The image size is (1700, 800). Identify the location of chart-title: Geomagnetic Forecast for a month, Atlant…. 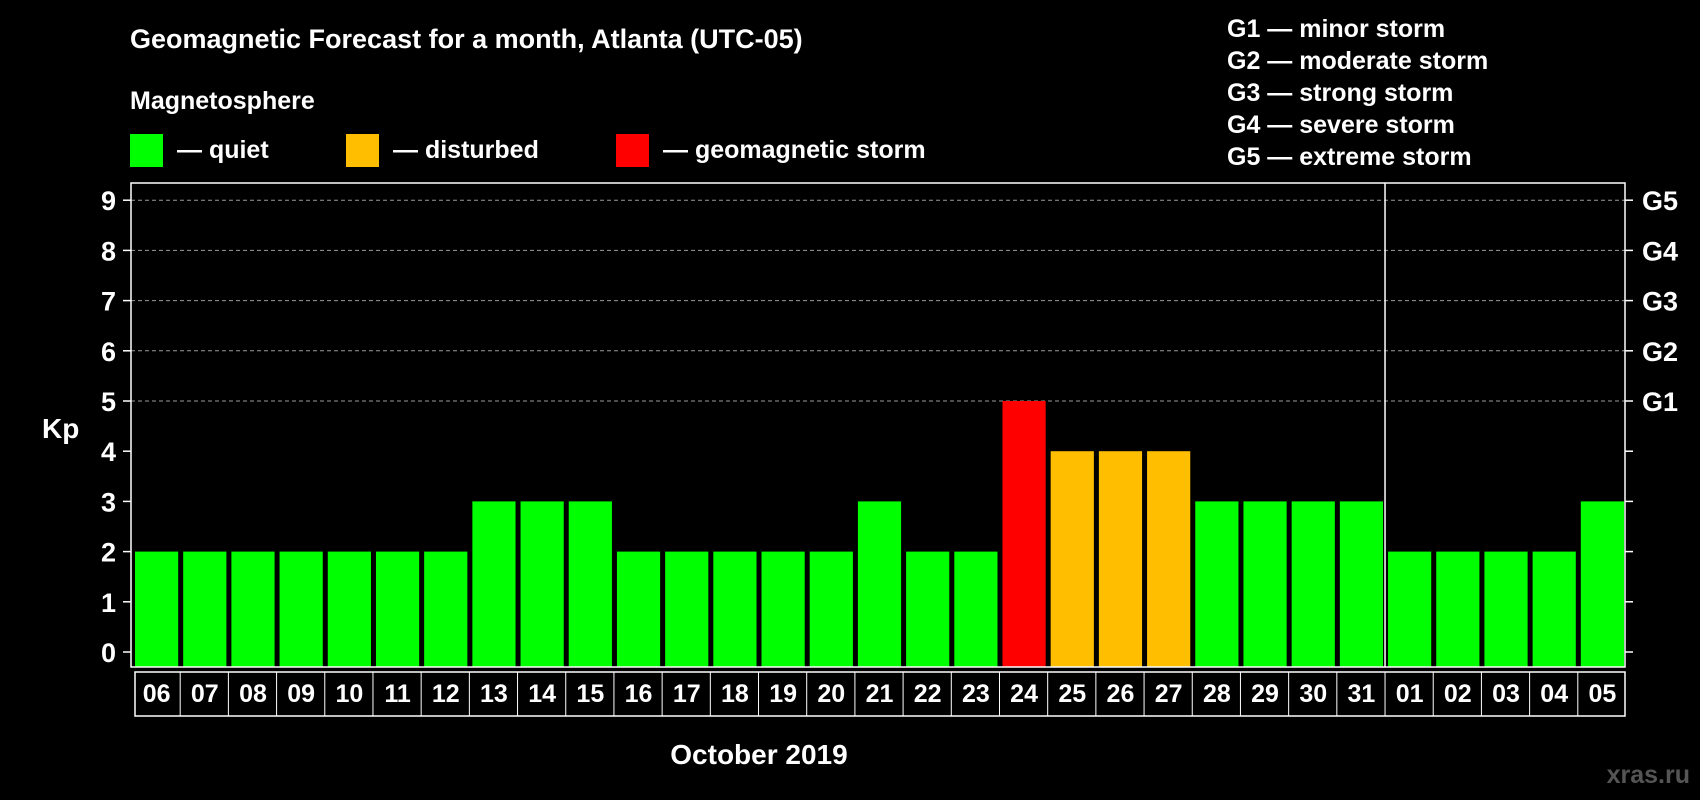
(466, 39).